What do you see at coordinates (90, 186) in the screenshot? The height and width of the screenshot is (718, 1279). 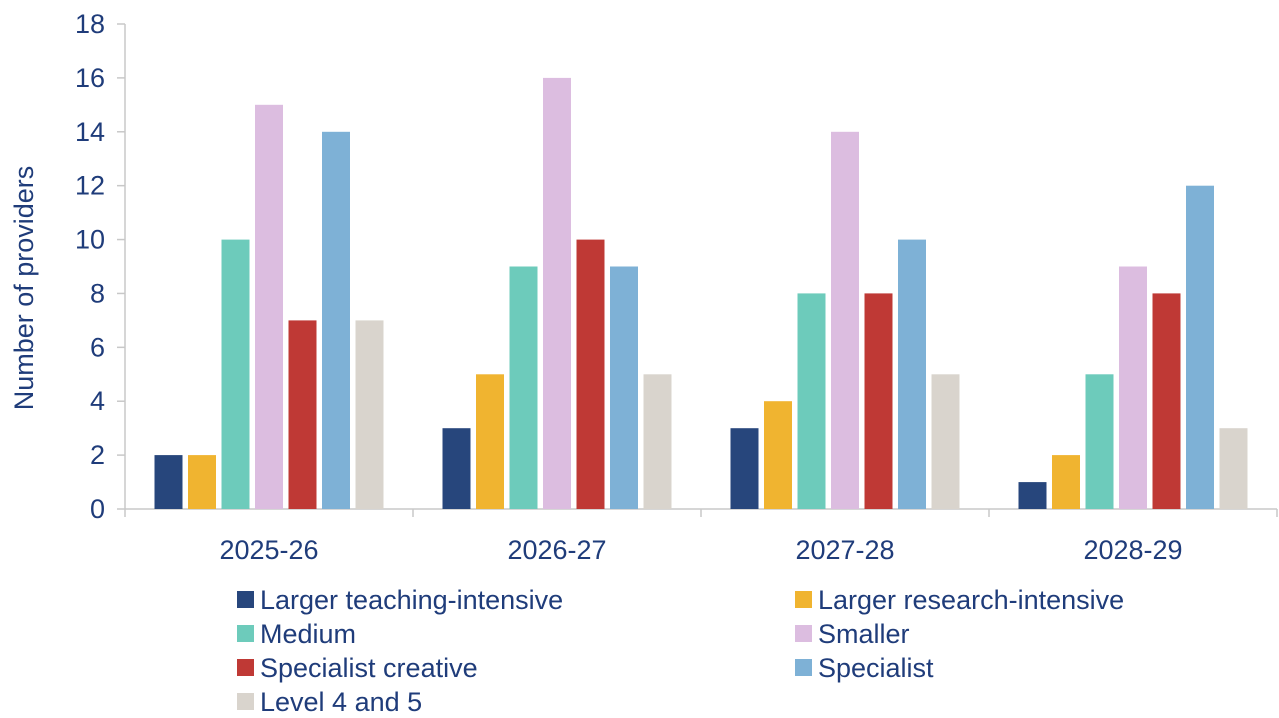 I see `y-tick-label: 12` at bounding box center [90, 186].